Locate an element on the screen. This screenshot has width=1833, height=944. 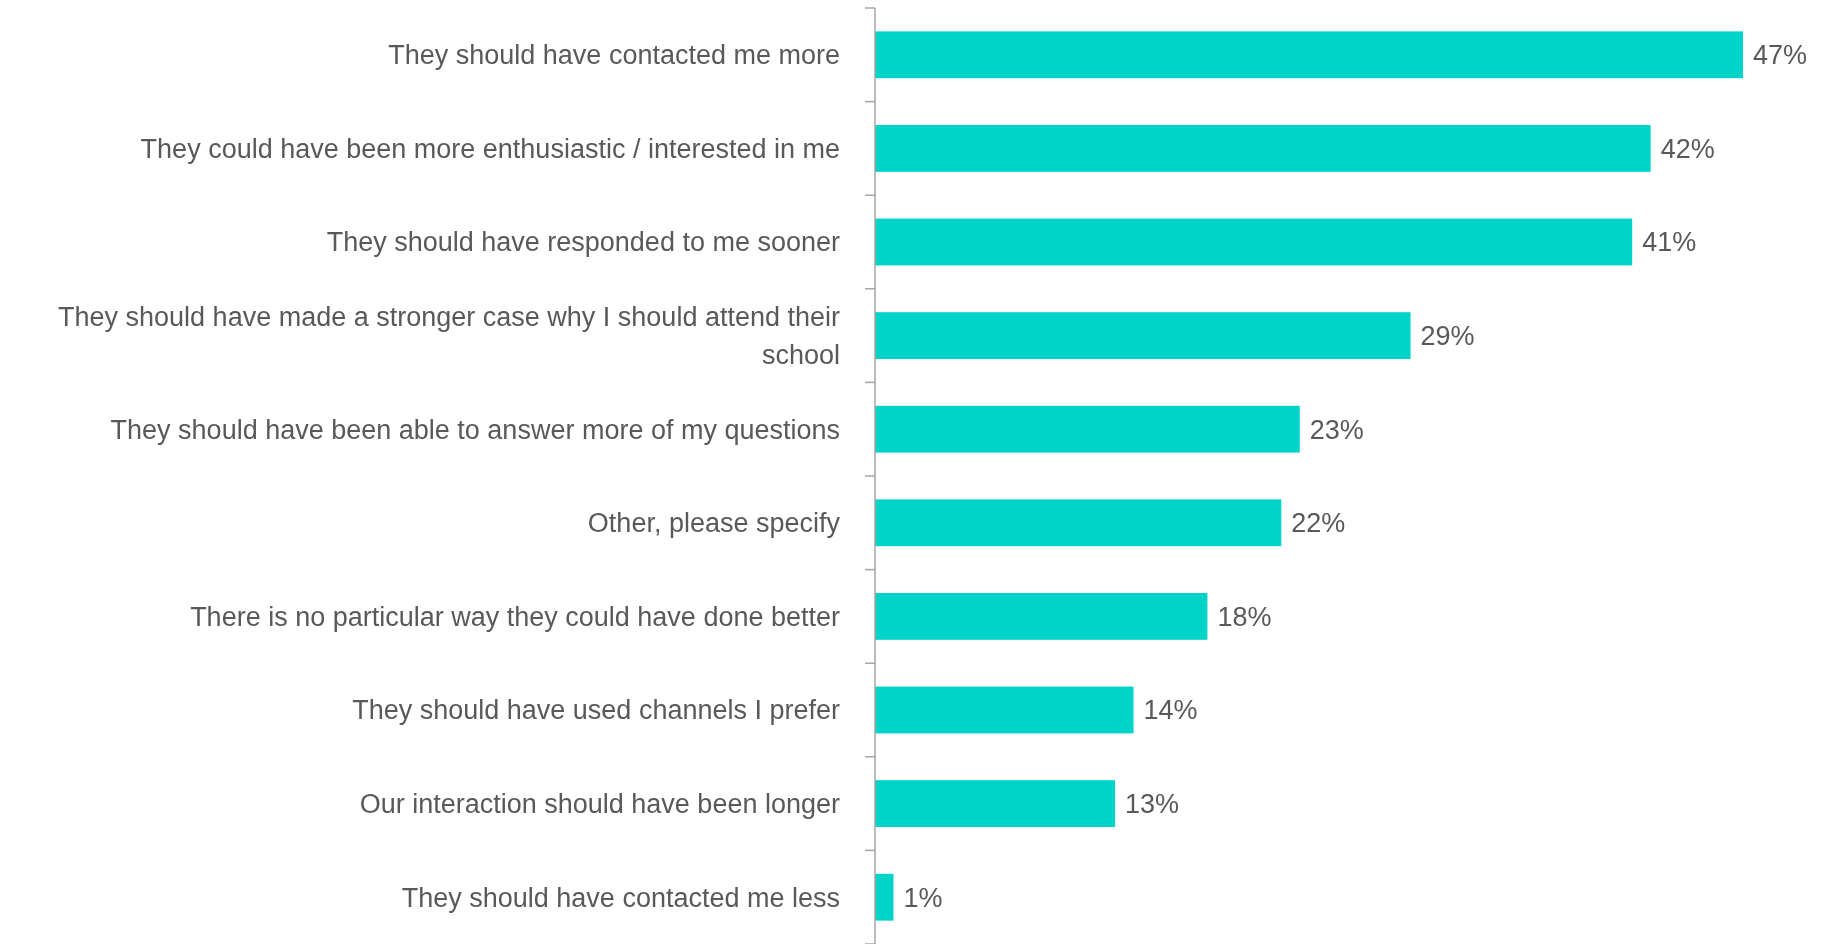
data-label: 29% is located at coordinates (1447, 336).